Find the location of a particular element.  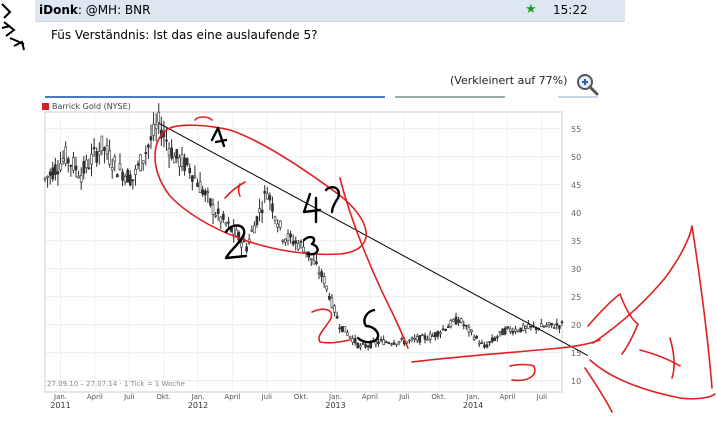

x-year-label: 2014 is located at coordinates (473, 405).